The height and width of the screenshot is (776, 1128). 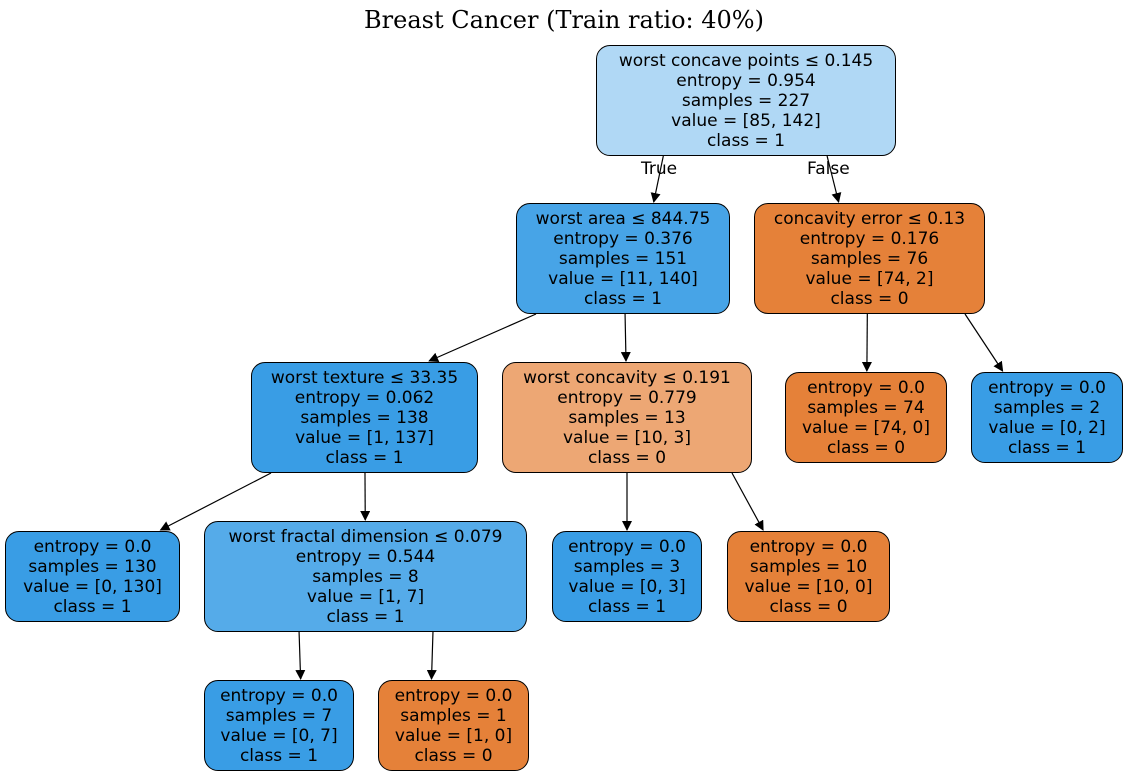 I want to click on edge-n4-n10, so click(x=747, y=501).